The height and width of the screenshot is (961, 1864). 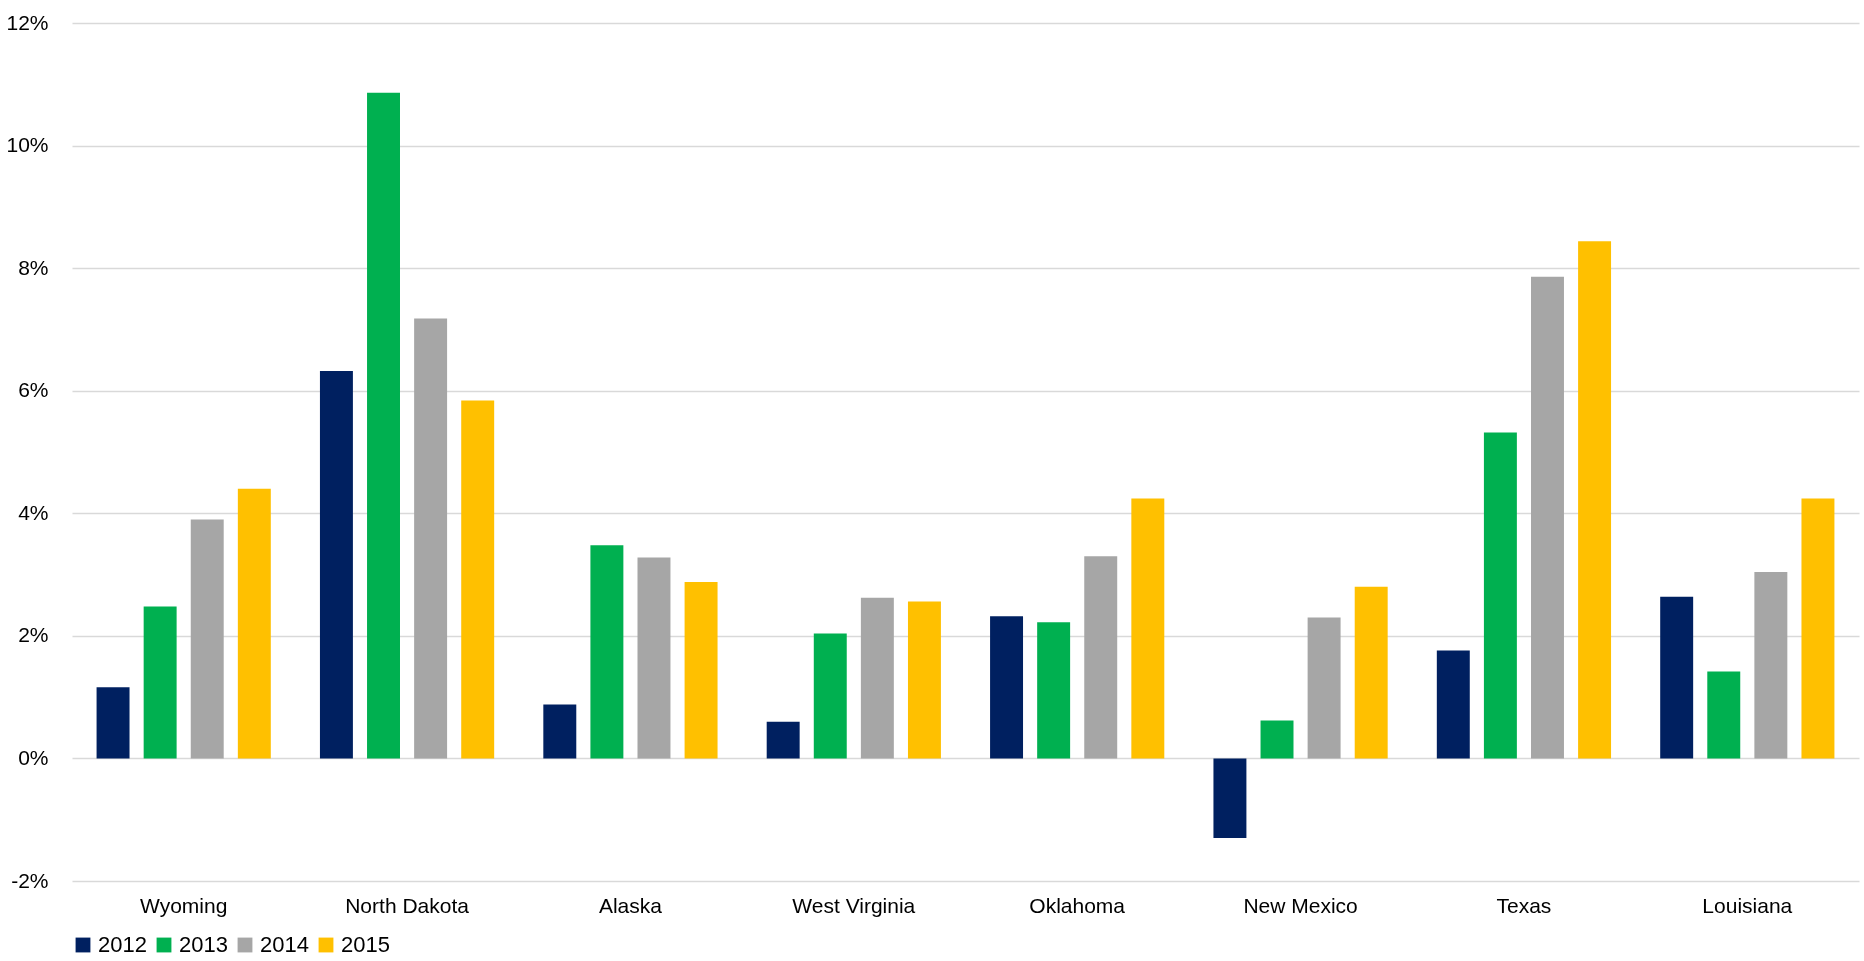 What do you see at coordinates (284, 944) in the screenshot?
I see `legend-label: 2014` at bounding box center [284, 944].